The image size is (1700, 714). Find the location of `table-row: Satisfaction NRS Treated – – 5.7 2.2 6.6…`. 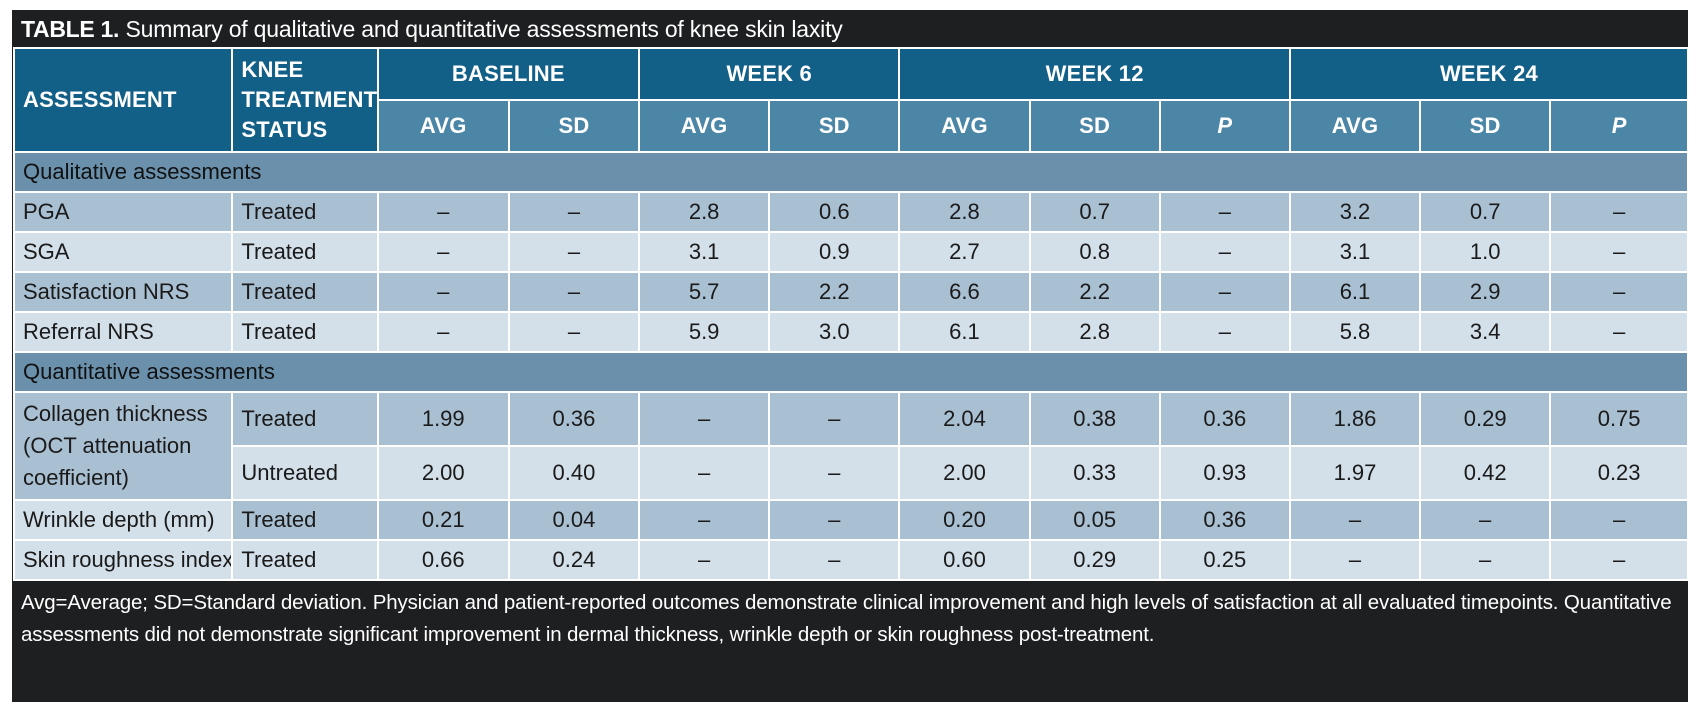

table-row: Satisfaction NRS Treated – – 5.7 2.2 6.6… is located at coordinates (850, 292).